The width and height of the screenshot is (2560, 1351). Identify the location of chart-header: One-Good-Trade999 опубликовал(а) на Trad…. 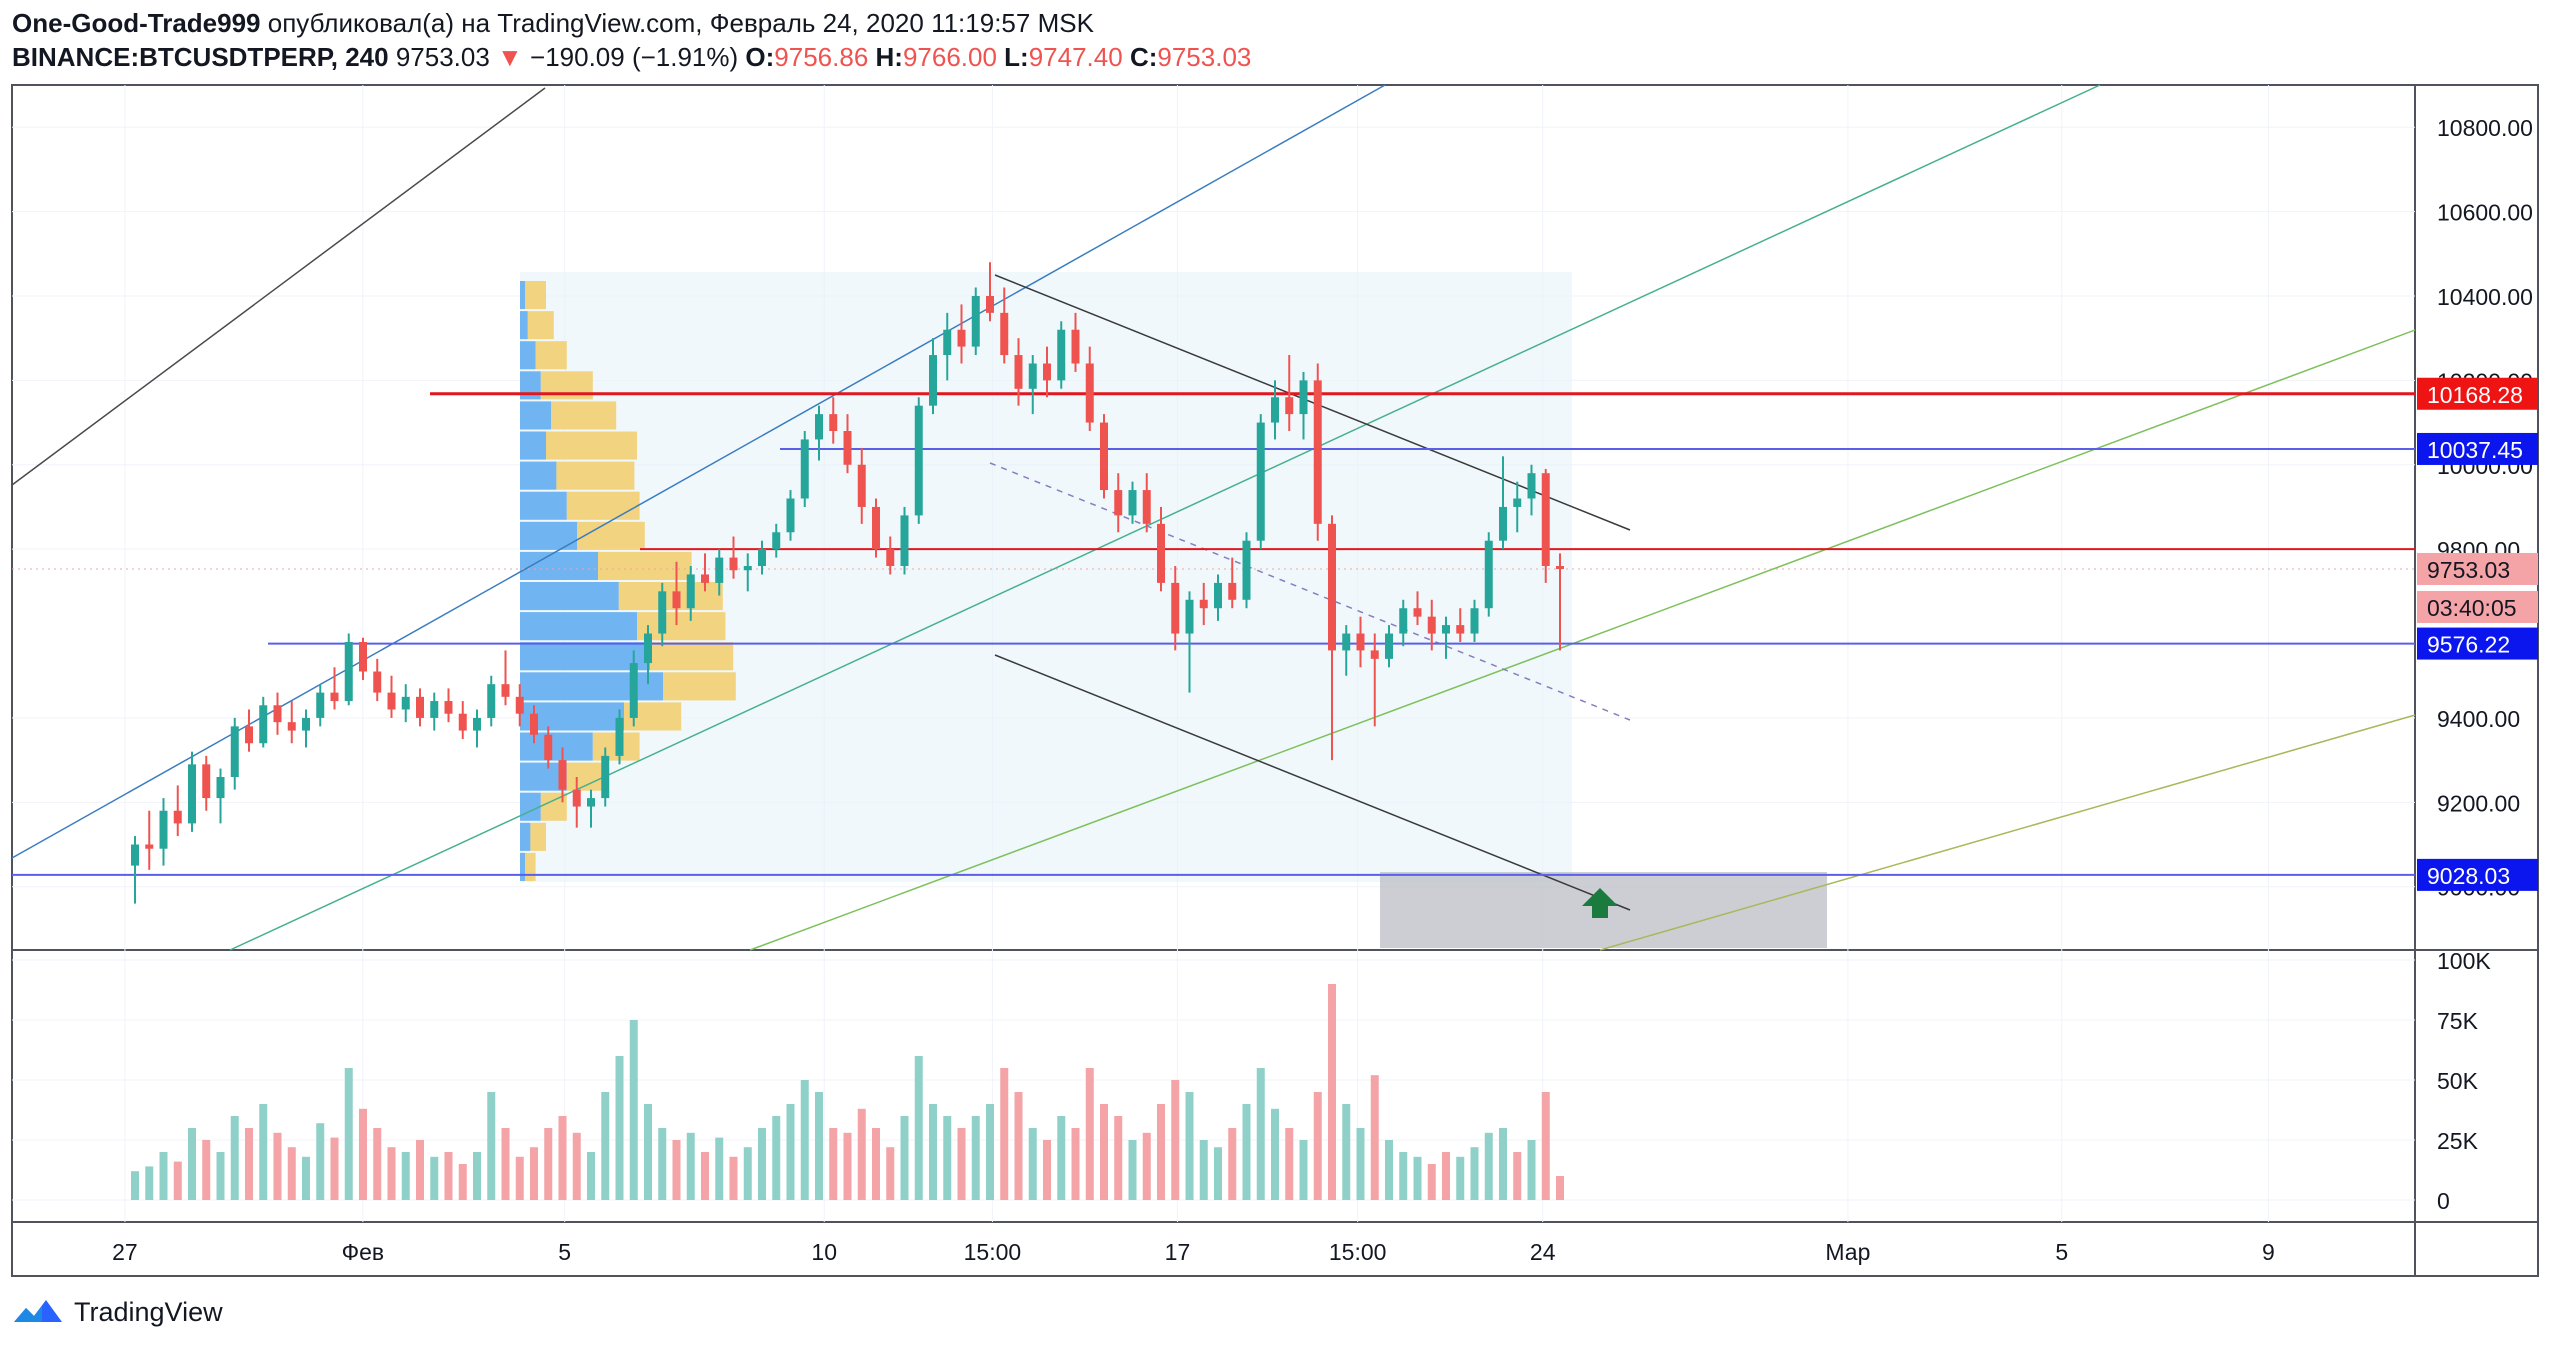
(631, 40).